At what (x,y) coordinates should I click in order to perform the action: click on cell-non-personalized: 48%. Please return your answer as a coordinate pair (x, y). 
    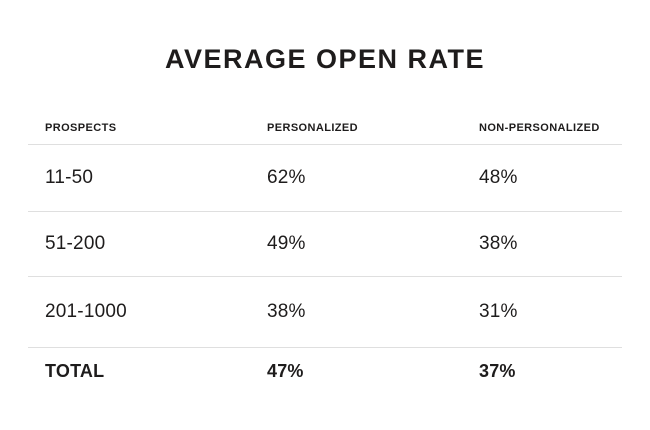
    Looking at the image, I should click on (498, 177).